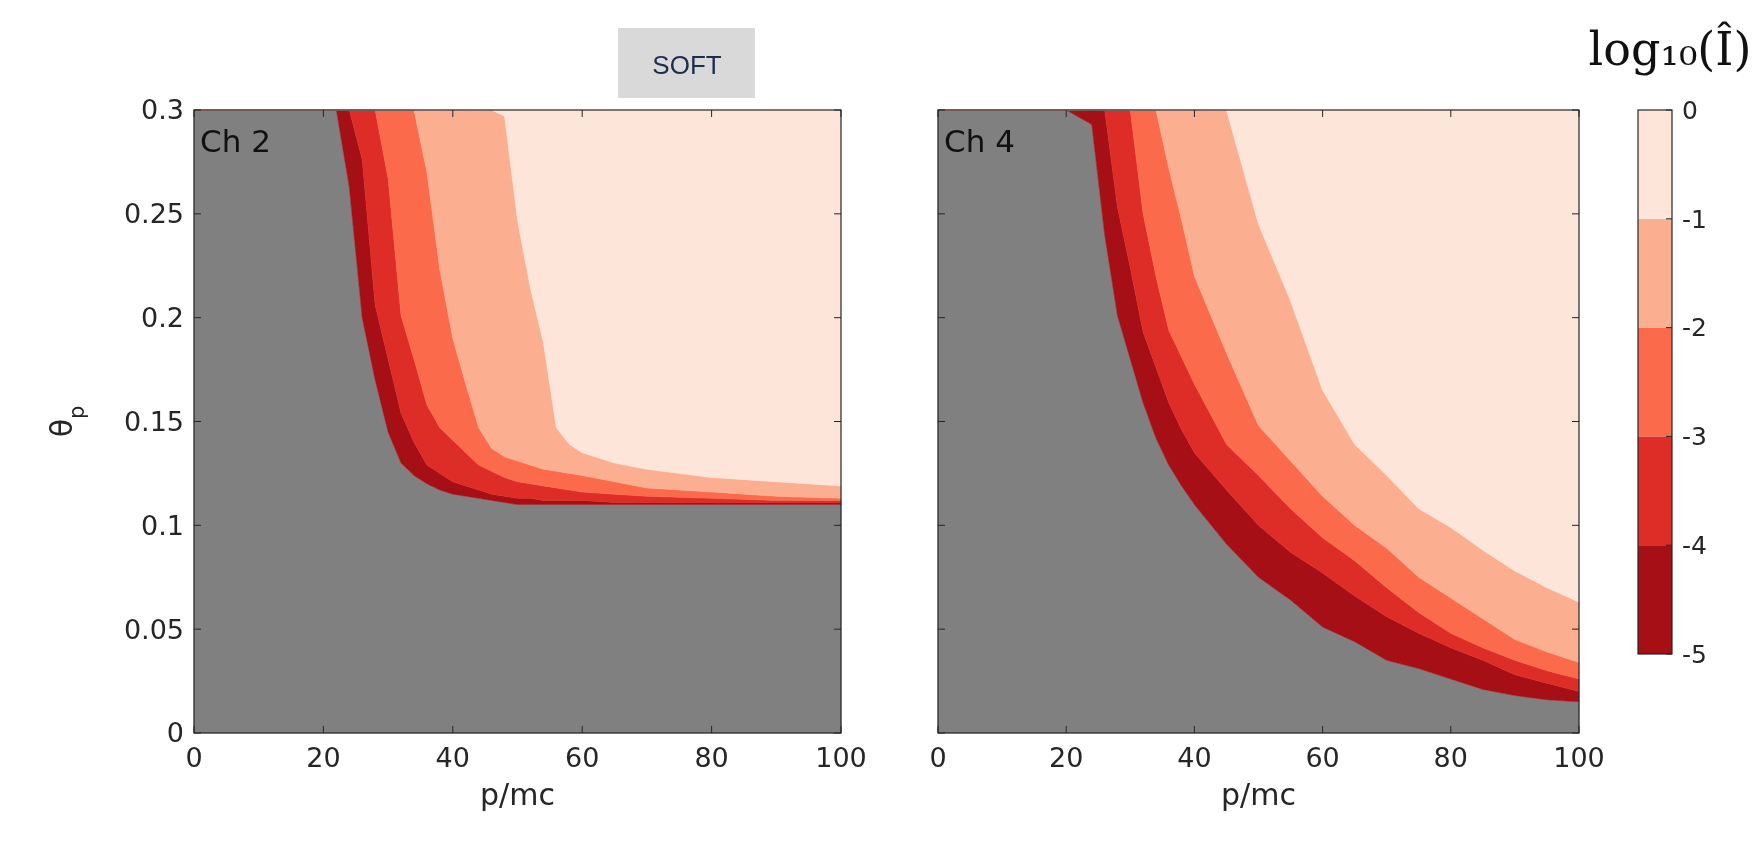 The height and width of the screenshot is (851, 1752). What do you see at coordinates (162, 525) in the screenshot?
I see `y-tick-label: 0.1` at bounding box center [162, 525].